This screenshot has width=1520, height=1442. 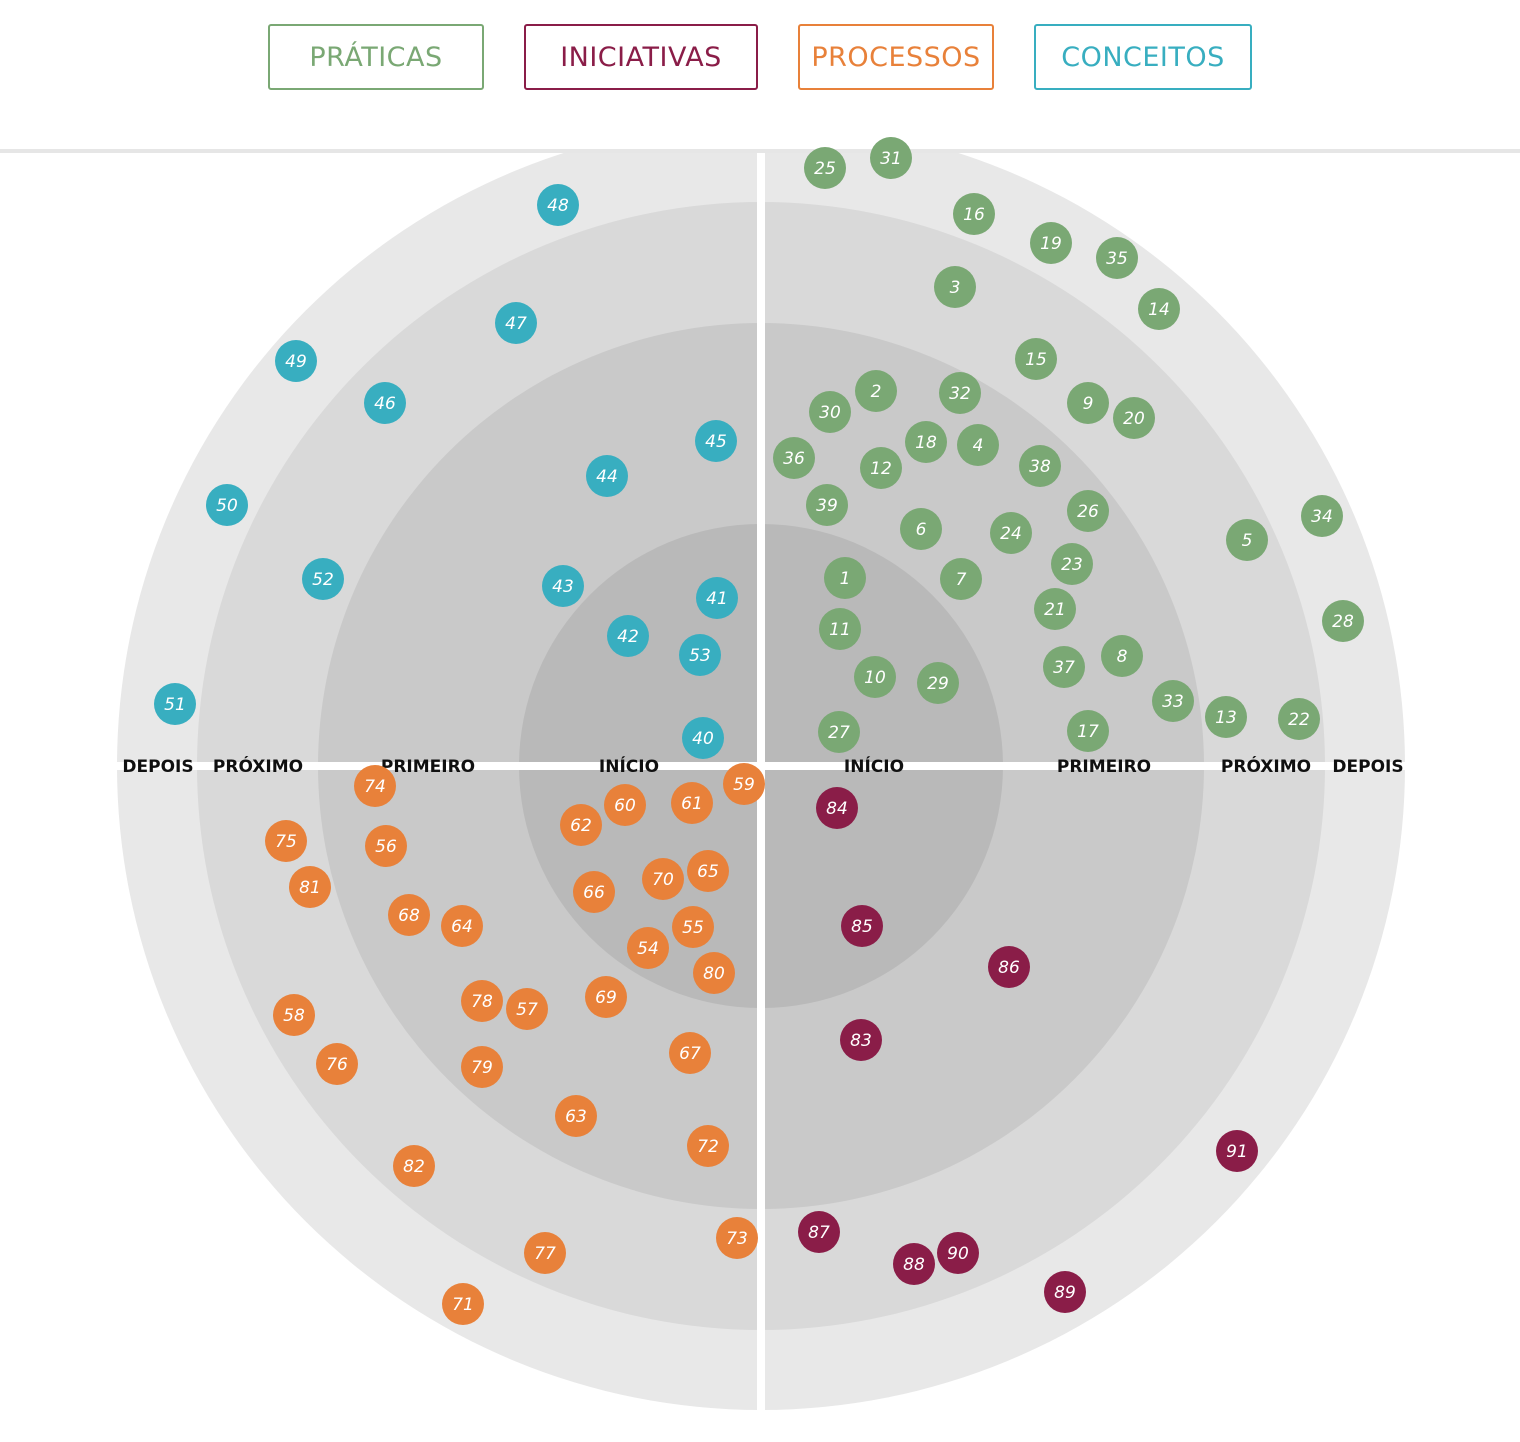 I want to click on blip-number: 24, so click(x=1011, y=534).